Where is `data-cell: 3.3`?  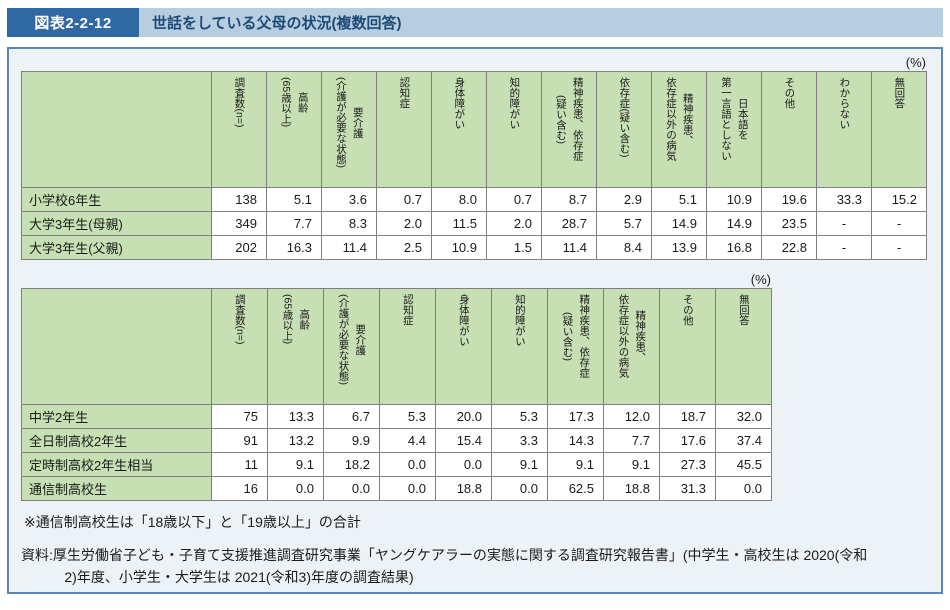
data-cell: 3.3 is located at coordinates (519, 440).